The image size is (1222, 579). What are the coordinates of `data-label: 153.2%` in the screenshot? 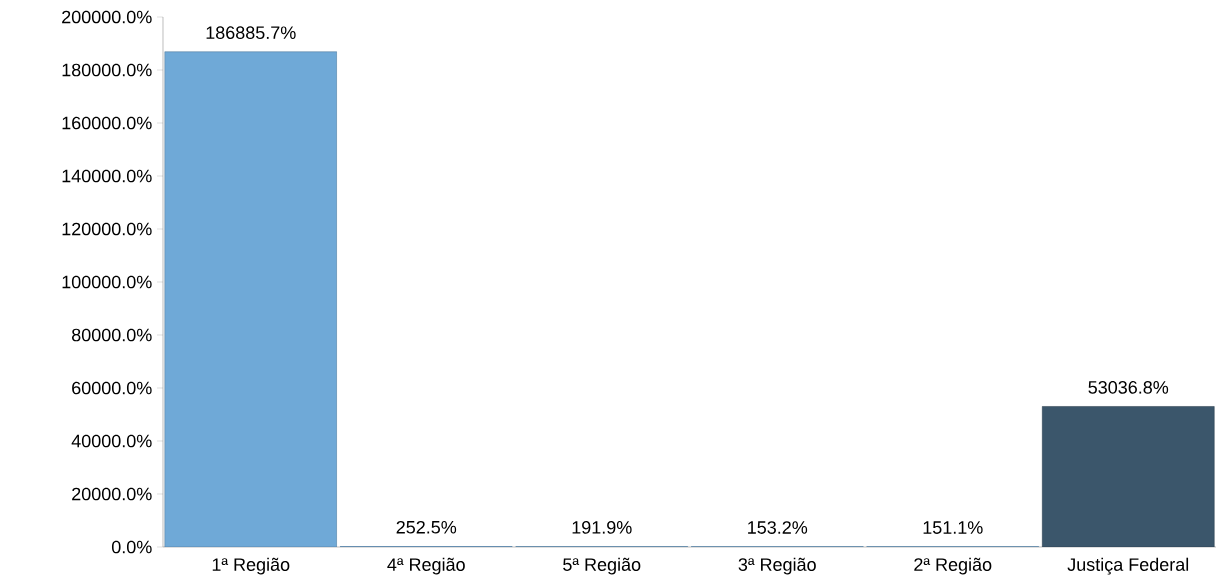 It's located at (778, 527).